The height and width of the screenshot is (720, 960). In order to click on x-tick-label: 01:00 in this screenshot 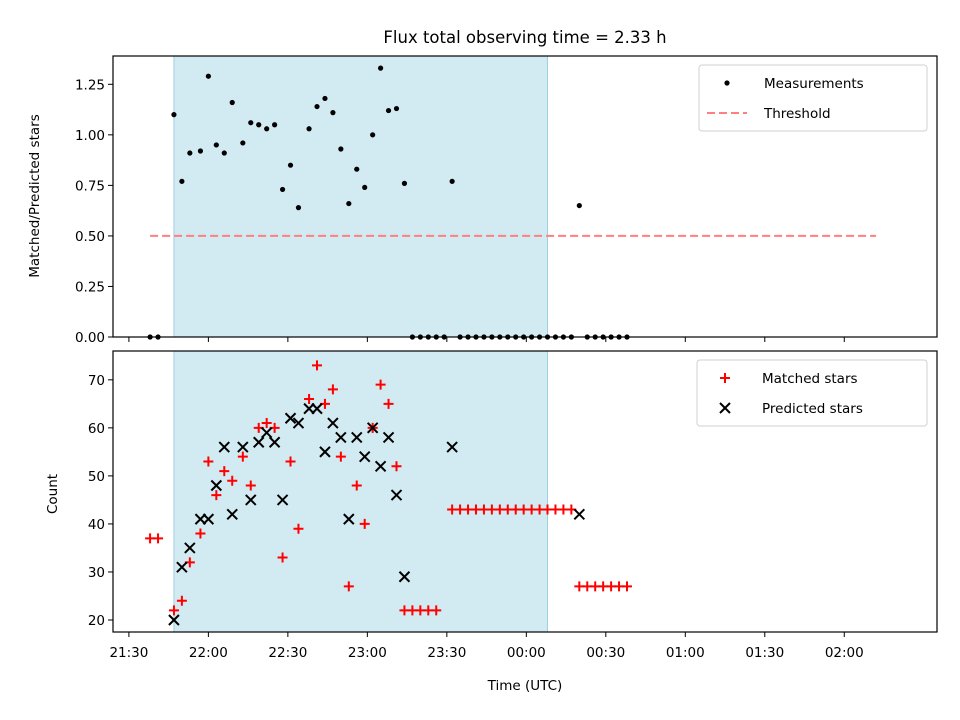, I will do `click(685, 653)`.